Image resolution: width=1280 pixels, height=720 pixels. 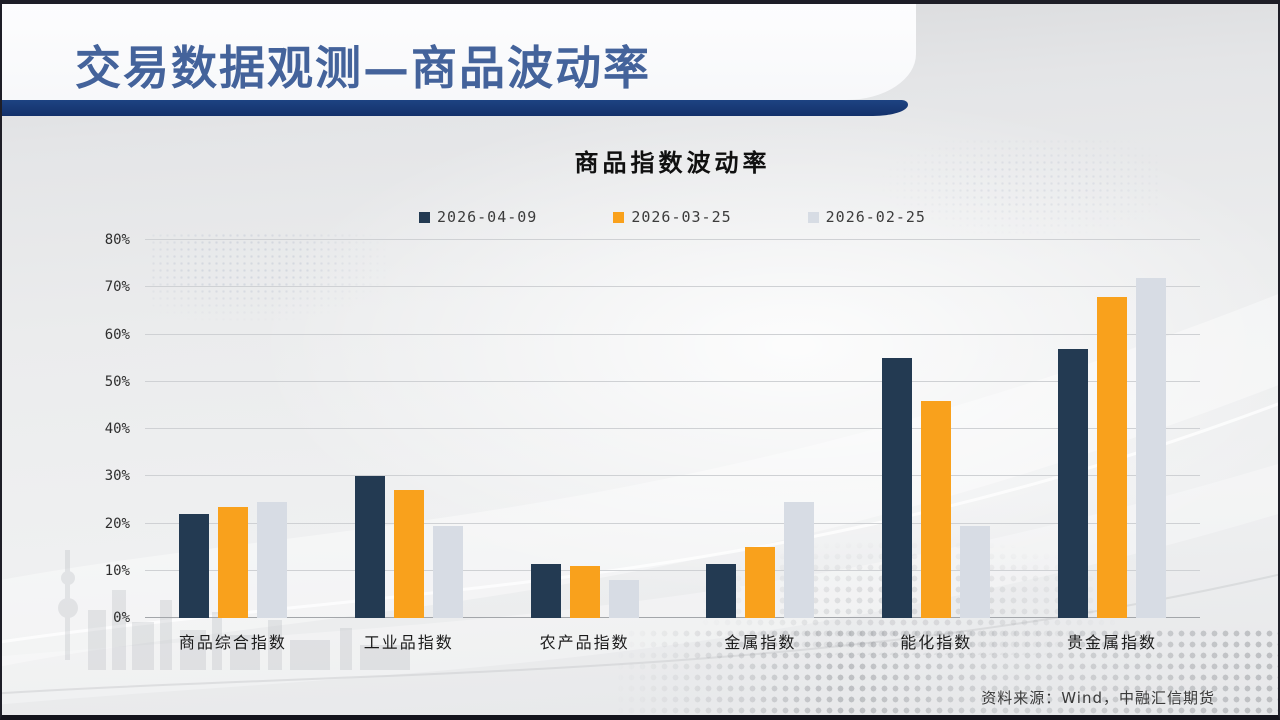 What do you see at coordinates (454, 108) in the screenshot?
I see `header-divider` at bounding box center [454, 108].